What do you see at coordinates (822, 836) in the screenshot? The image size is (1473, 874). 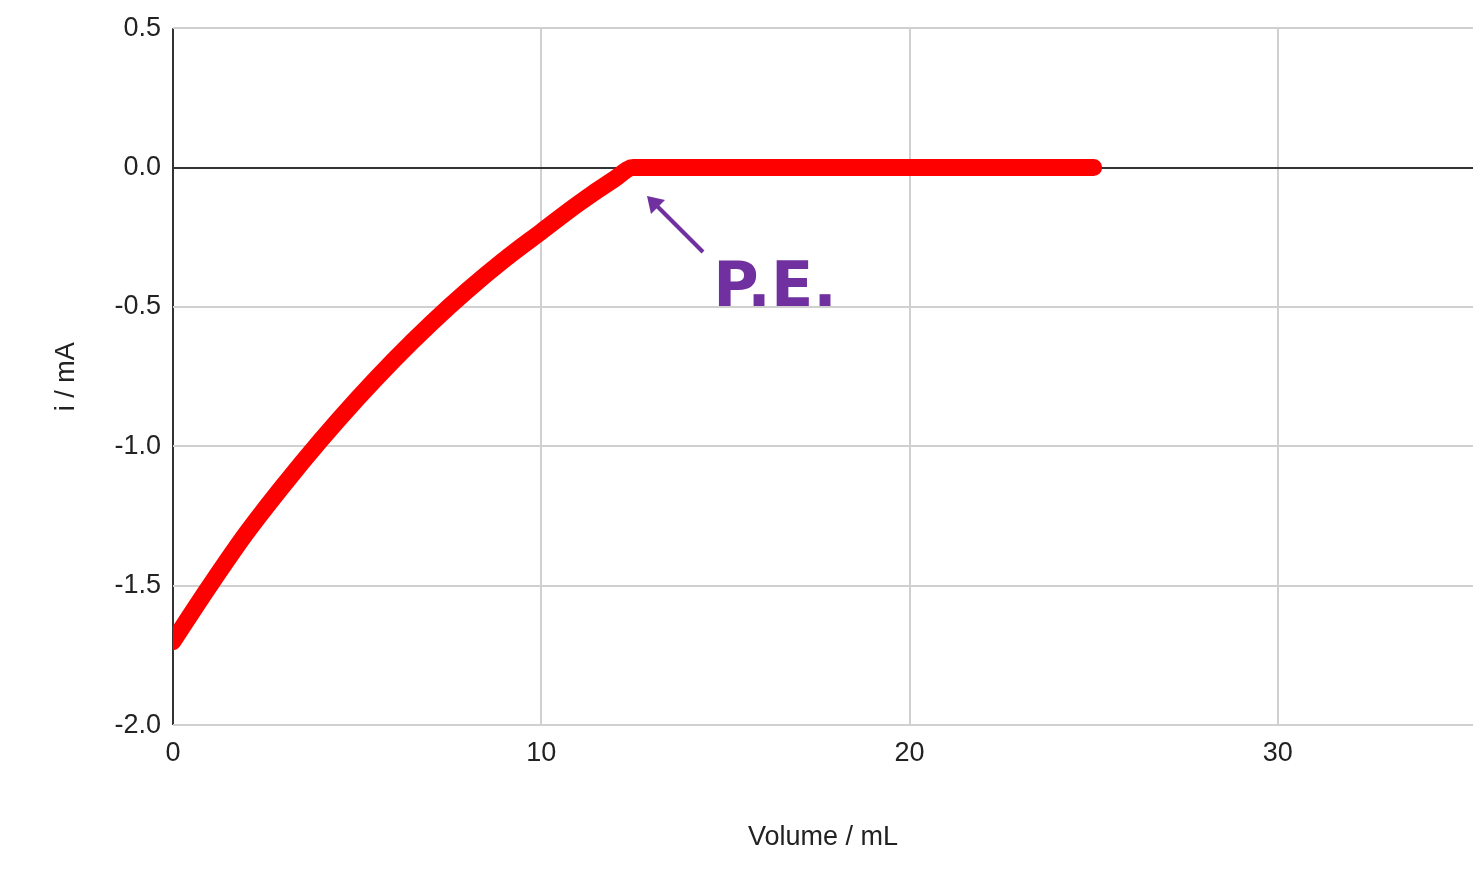 I see `x-axis-title: Volume / mL` at bounding box center [822, 836].